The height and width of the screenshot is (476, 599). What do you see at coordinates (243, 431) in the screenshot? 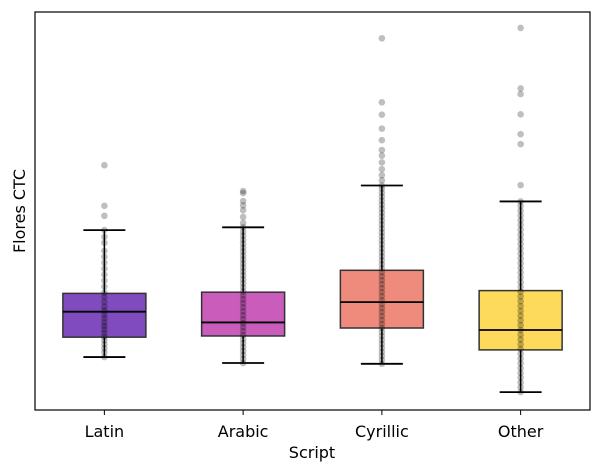
I see `x-tick-label: Arabic` at bounding box center [243, 431].